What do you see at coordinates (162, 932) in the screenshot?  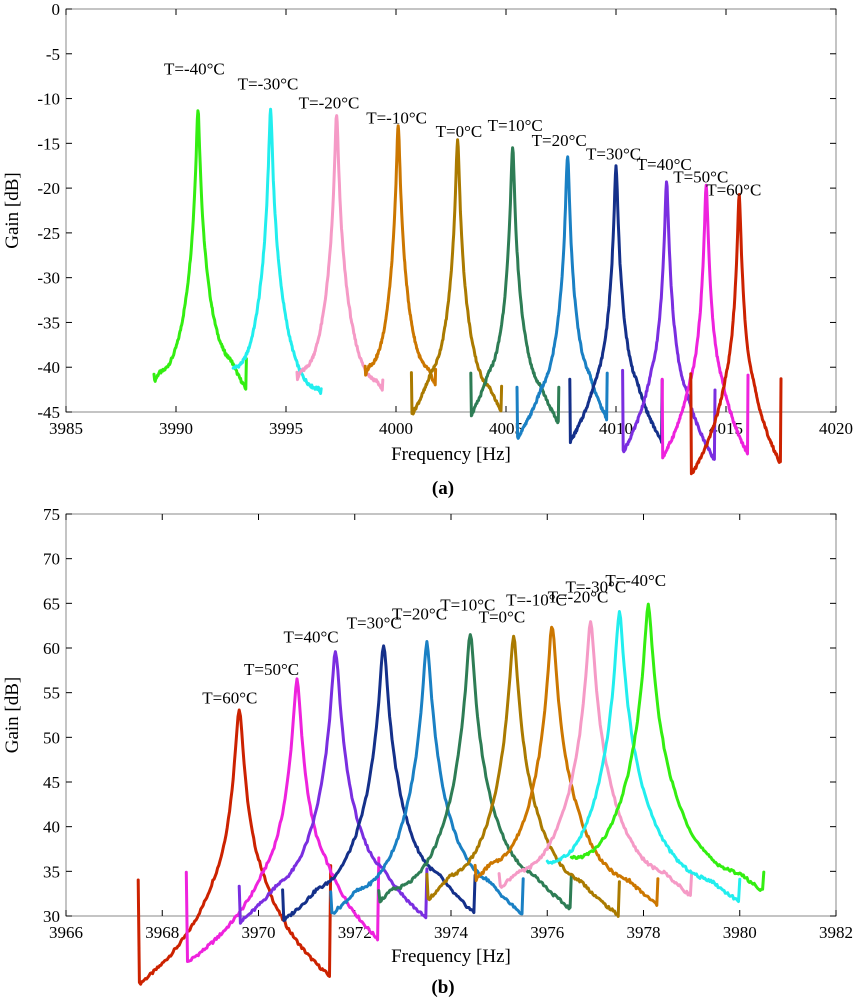 I see `x-tick-label: 3968` at bounding box center [162, 932].